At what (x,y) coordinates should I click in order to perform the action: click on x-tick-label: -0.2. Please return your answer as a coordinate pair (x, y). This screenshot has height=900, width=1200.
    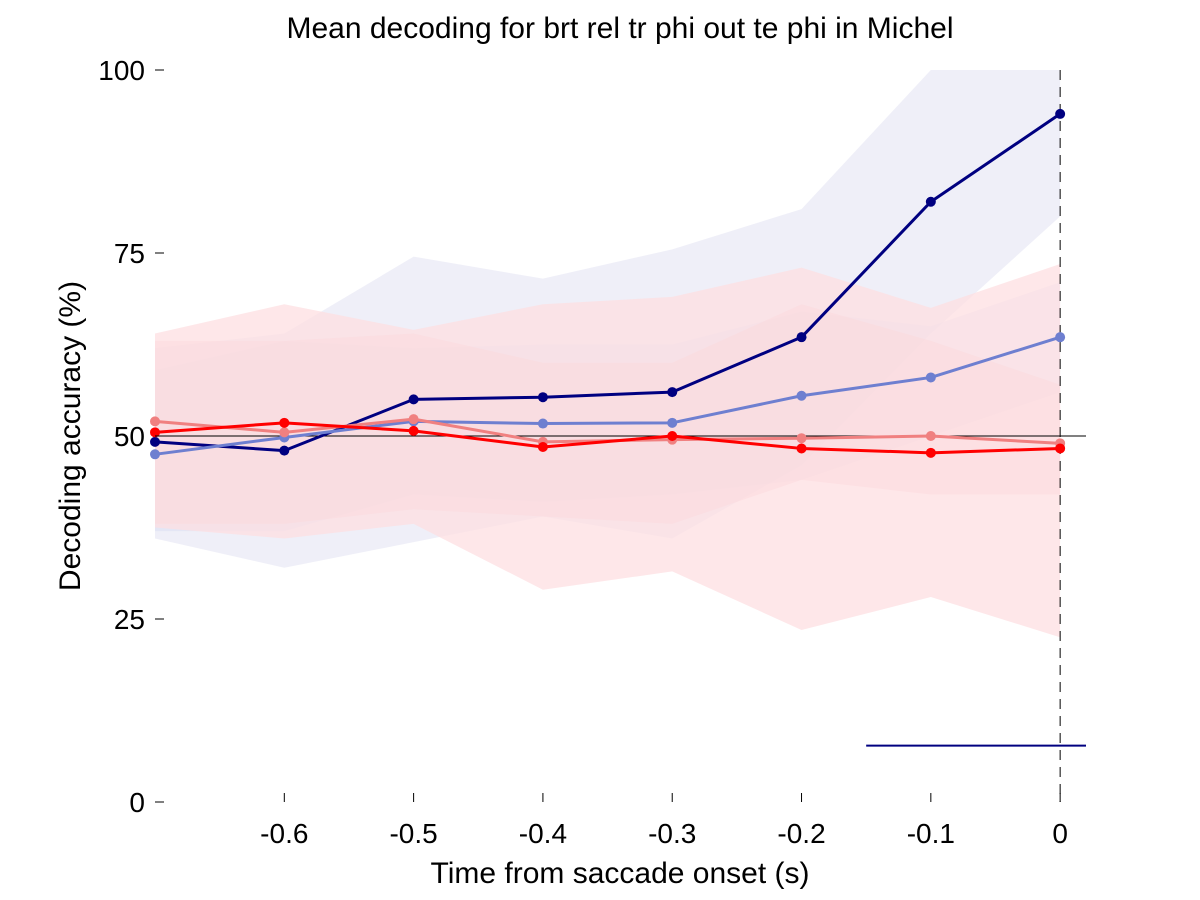
    Looking at the image, I should click on (801, 833).